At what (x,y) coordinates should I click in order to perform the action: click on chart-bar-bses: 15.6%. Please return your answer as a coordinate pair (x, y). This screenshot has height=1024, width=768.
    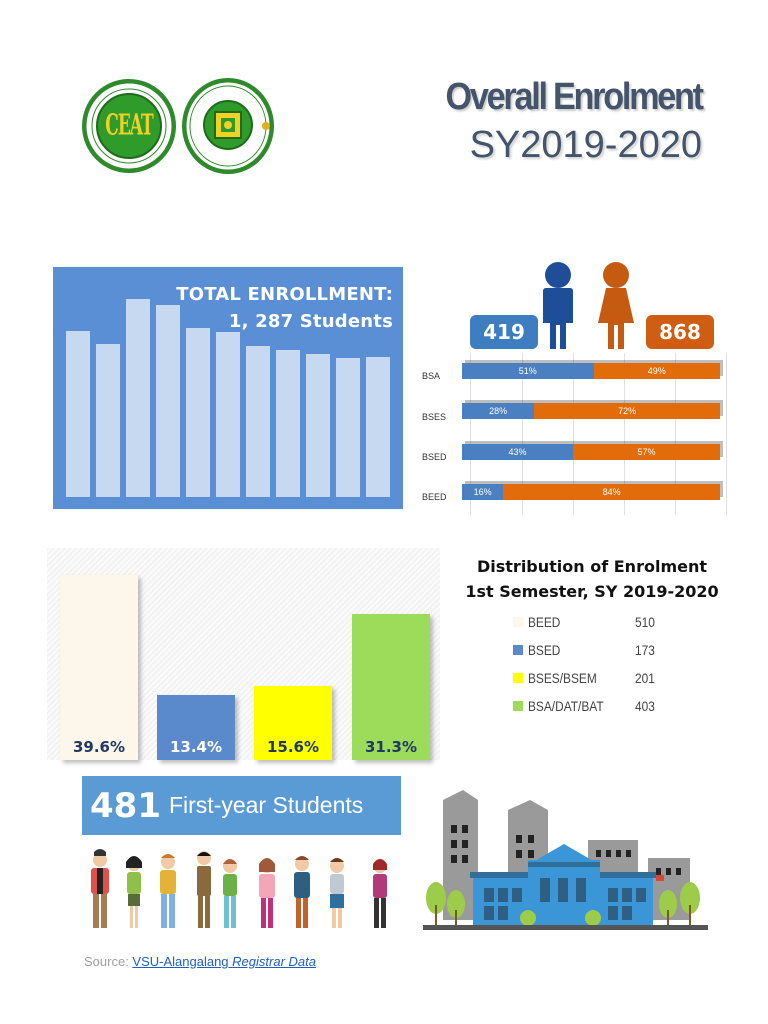
    Looking at the image, I should click on (293, 723).